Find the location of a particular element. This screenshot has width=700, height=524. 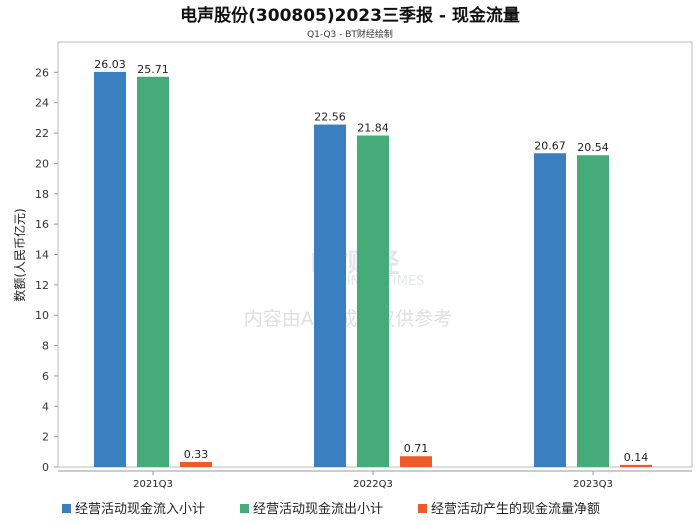

y-tick-label: 6 is located at coordinates (45, 376).